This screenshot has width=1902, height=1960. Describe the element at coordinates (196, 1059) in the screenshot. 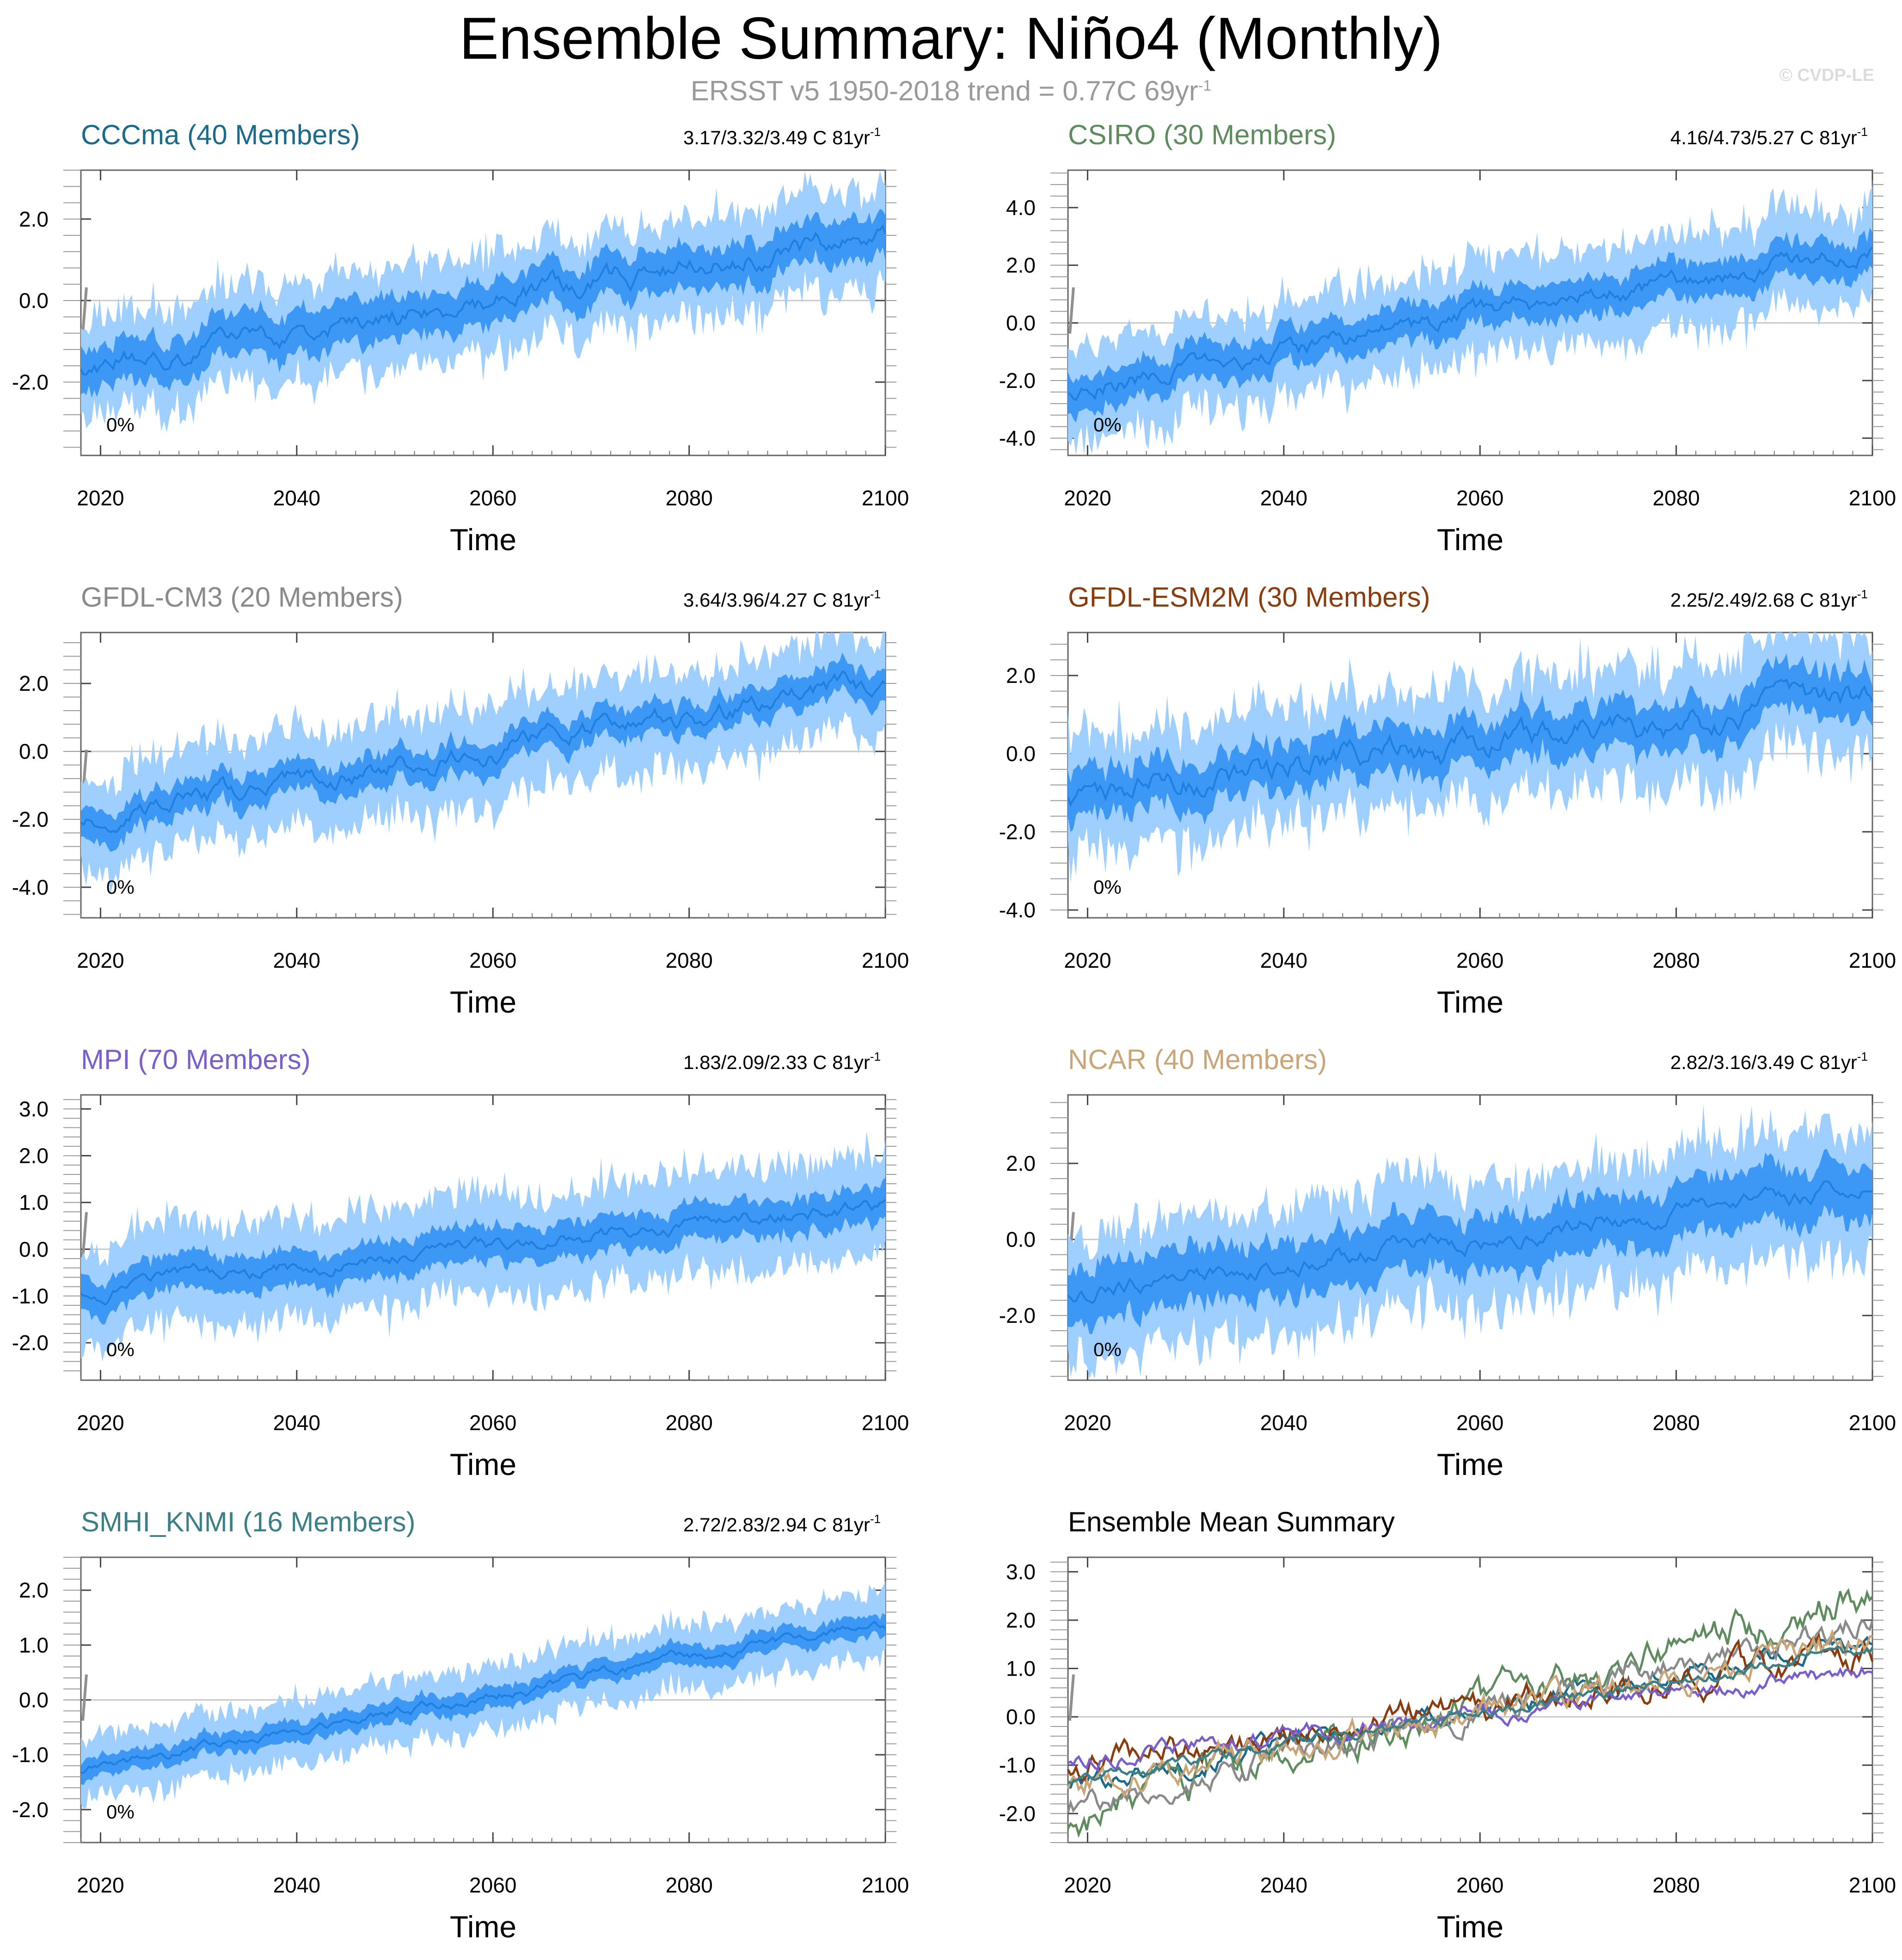

I see `panel-title: MPI (70 Members)` at that location.